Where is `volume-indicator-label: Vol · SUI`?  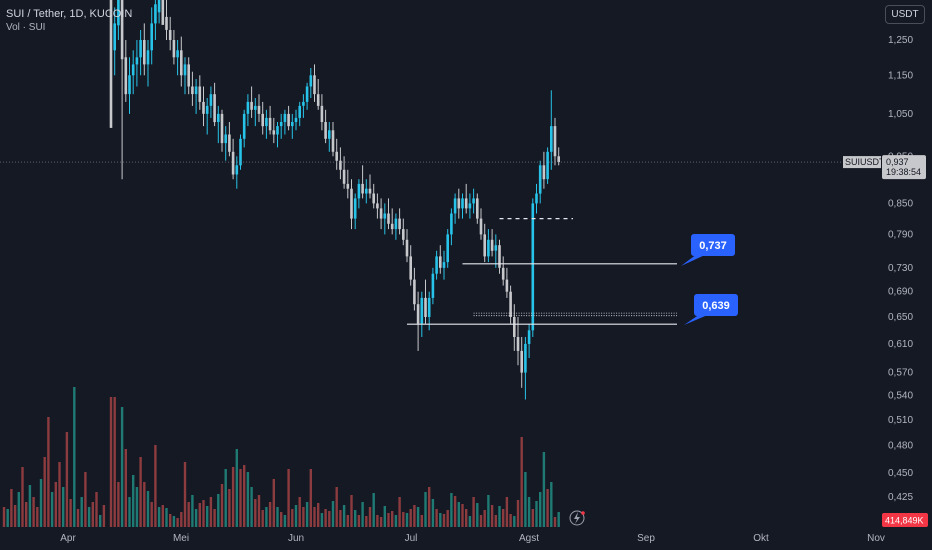
volume-indicator-label: Vol · SUI is located at coordinates (26, 27).